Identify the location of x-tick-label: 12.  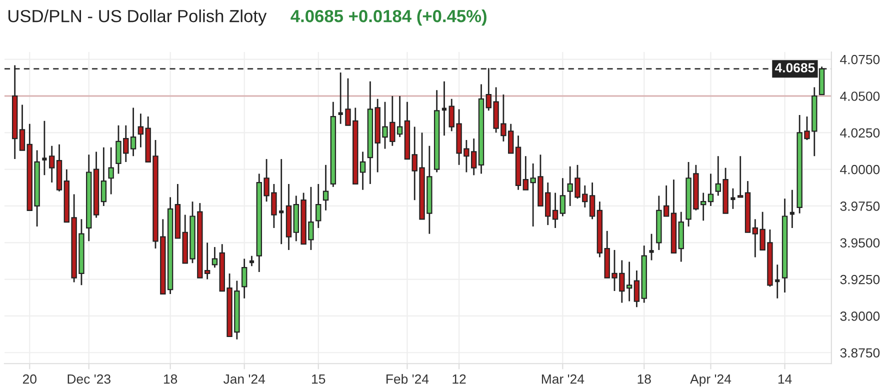
(459, 379).